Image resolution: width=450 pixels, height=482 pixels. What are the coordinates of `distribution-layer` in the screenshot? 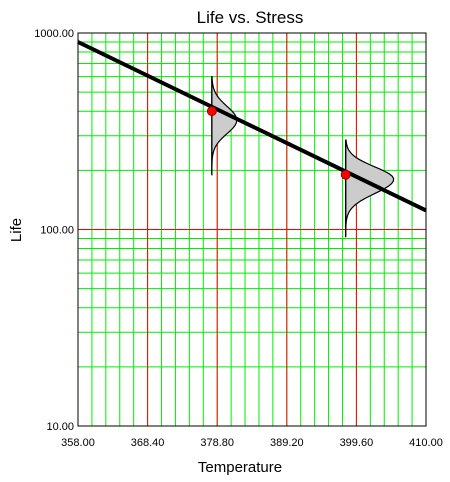 It's located at (303, 156).